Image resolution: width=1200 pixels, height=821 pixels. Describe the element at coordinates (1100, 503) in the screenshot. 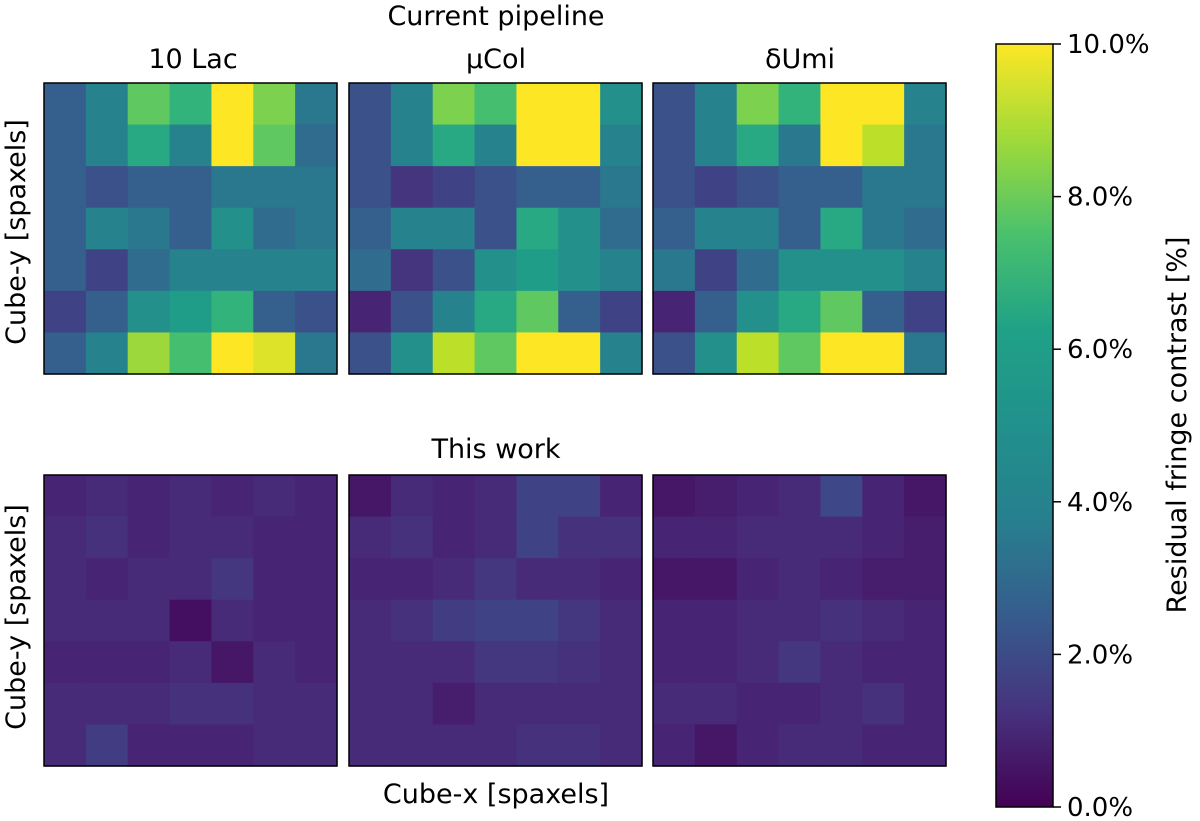

I see `colorbar-tick-label: 4.0%` at that location.